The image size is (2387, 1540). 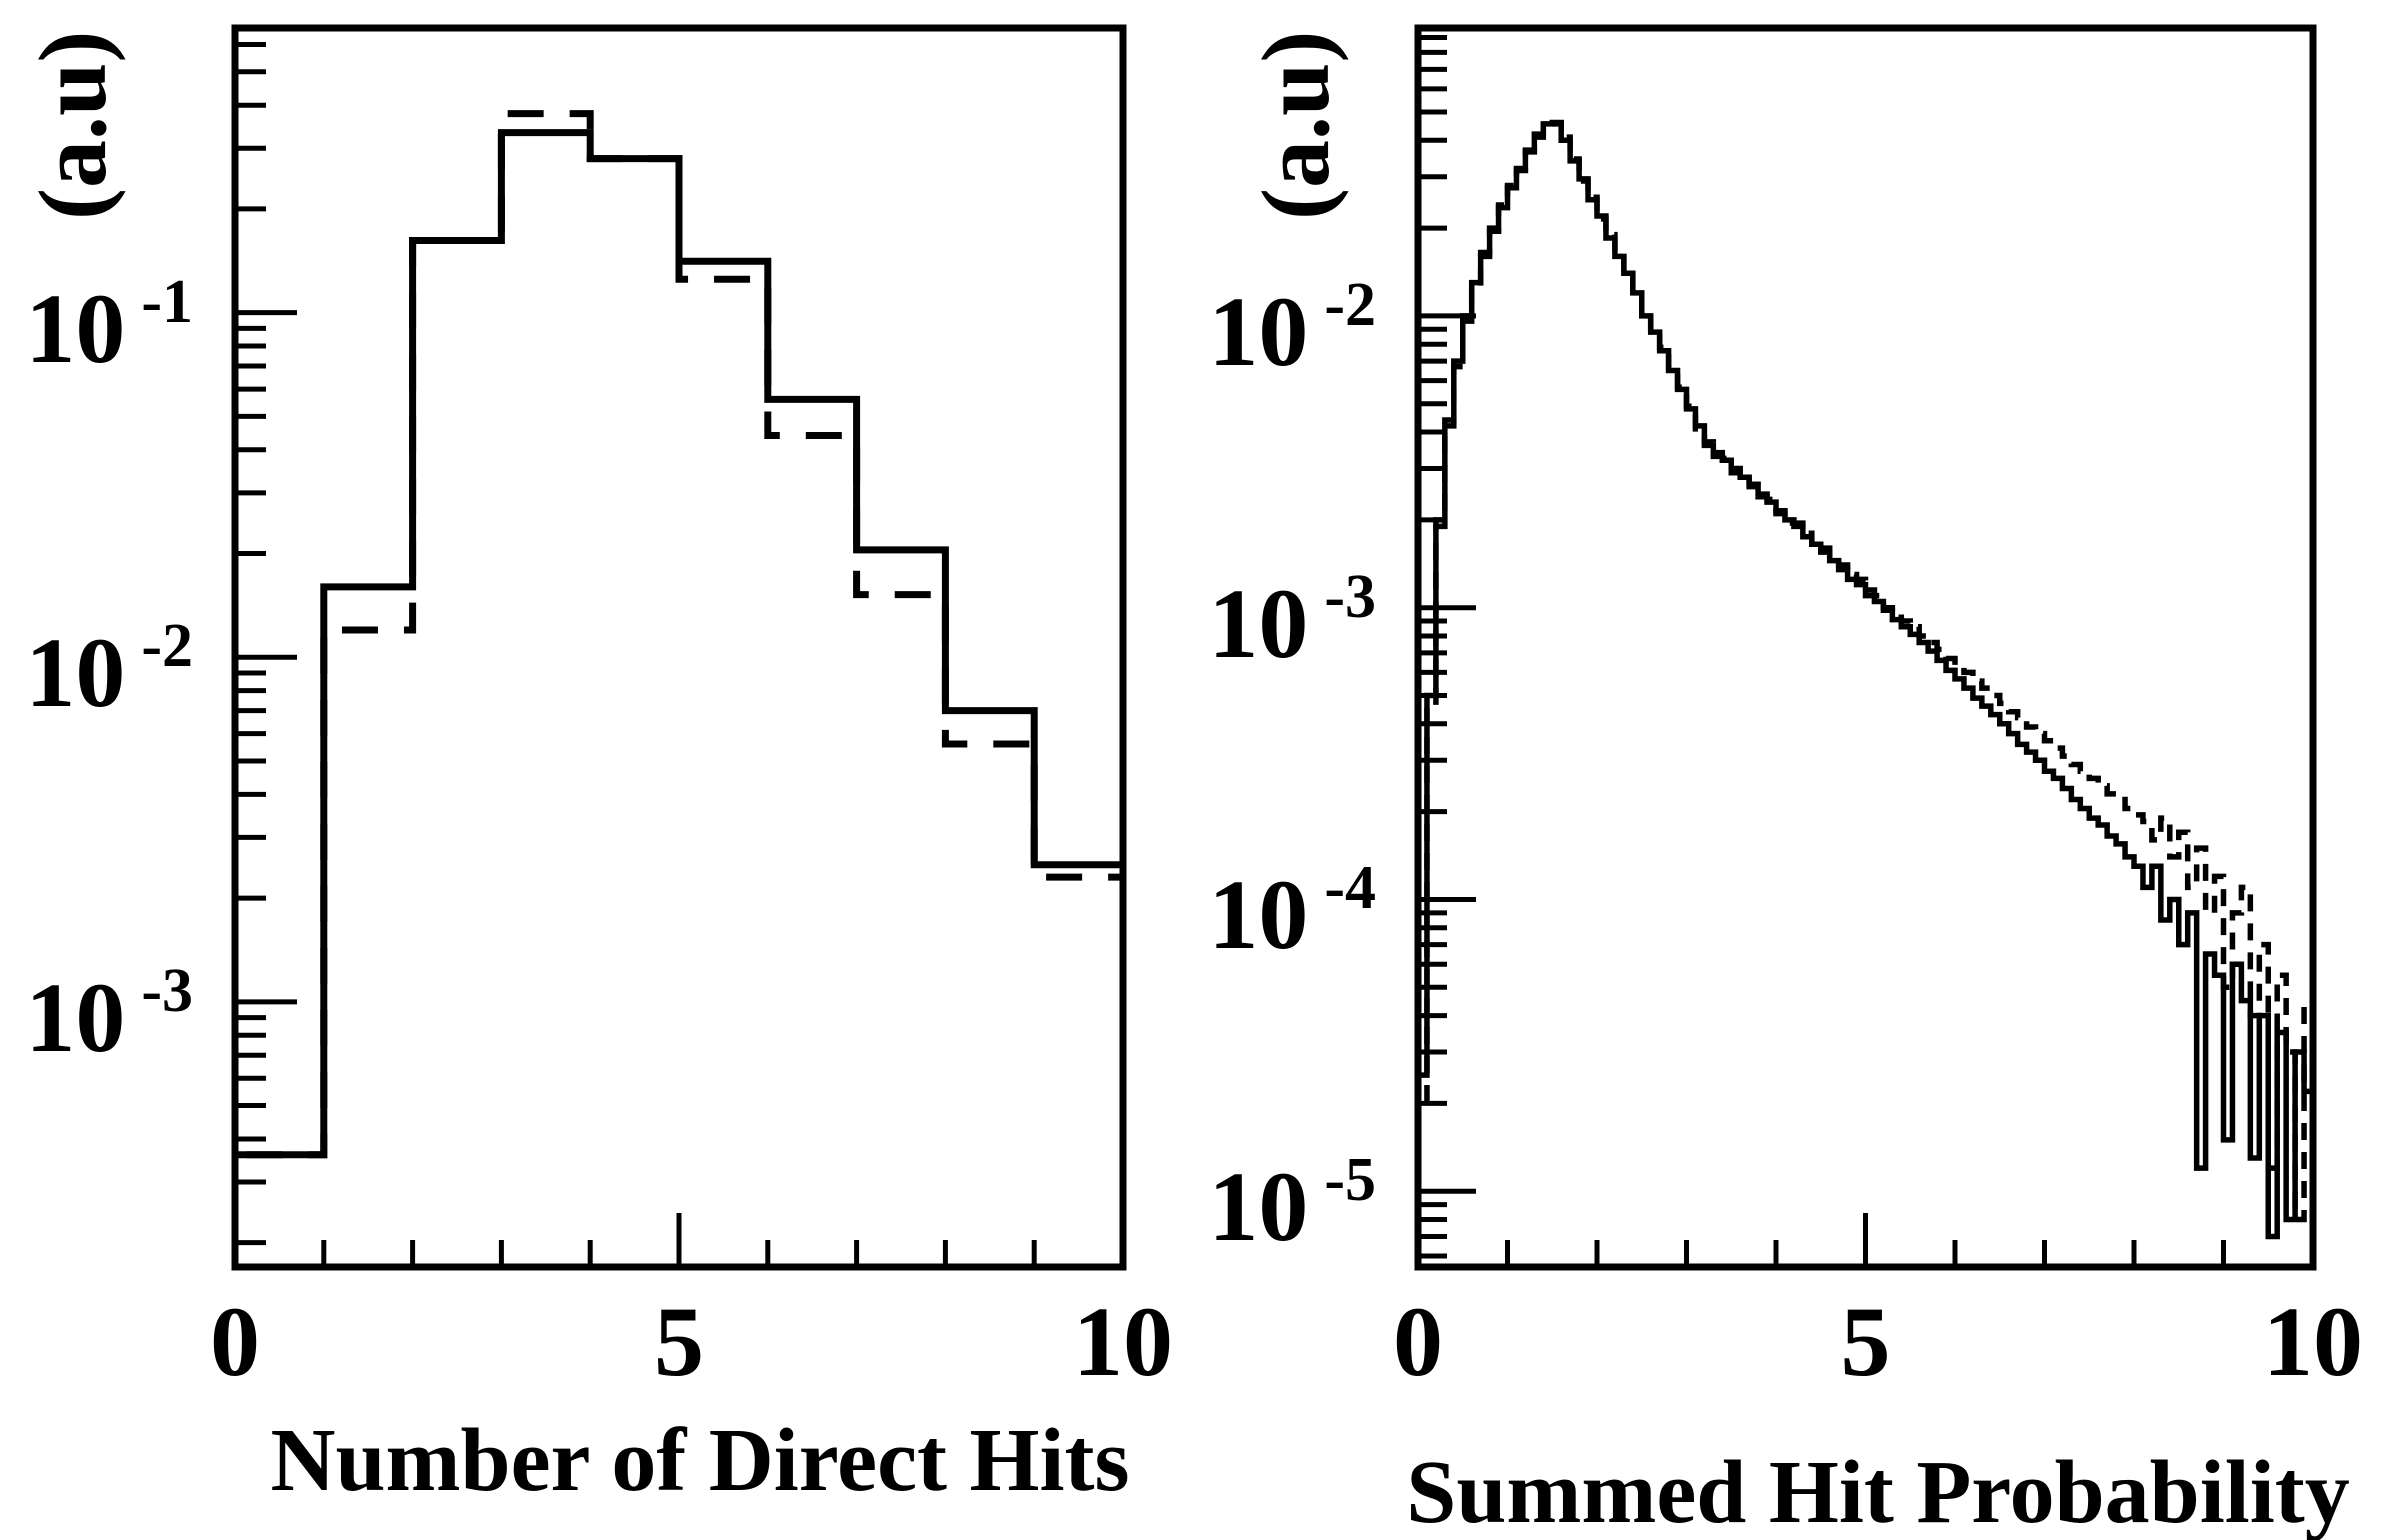 What do you see at coordinates (167, 301) in the screenshot?
I see `y-tick-exponent: -1` at bounding box center [167, 301].